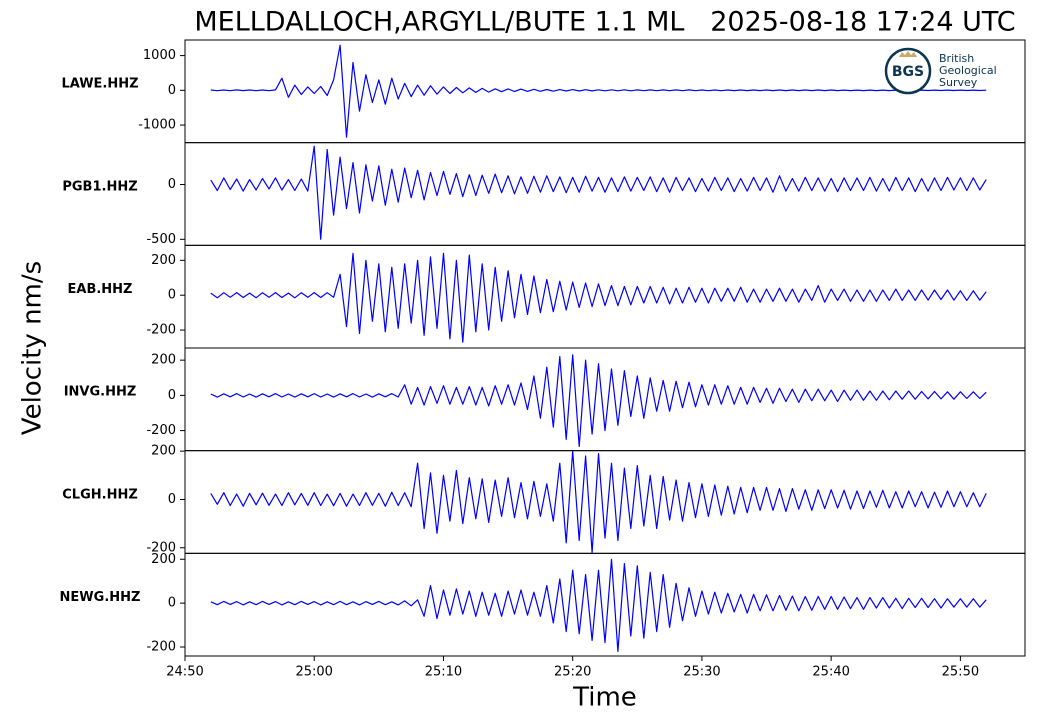 Image resolution: width=1046 pixels, height=723 pixels. What do you see at coordinates (157, 125) in the screenshot?
I see `y-tick-label: -1000` at bounding box center [157, 125].